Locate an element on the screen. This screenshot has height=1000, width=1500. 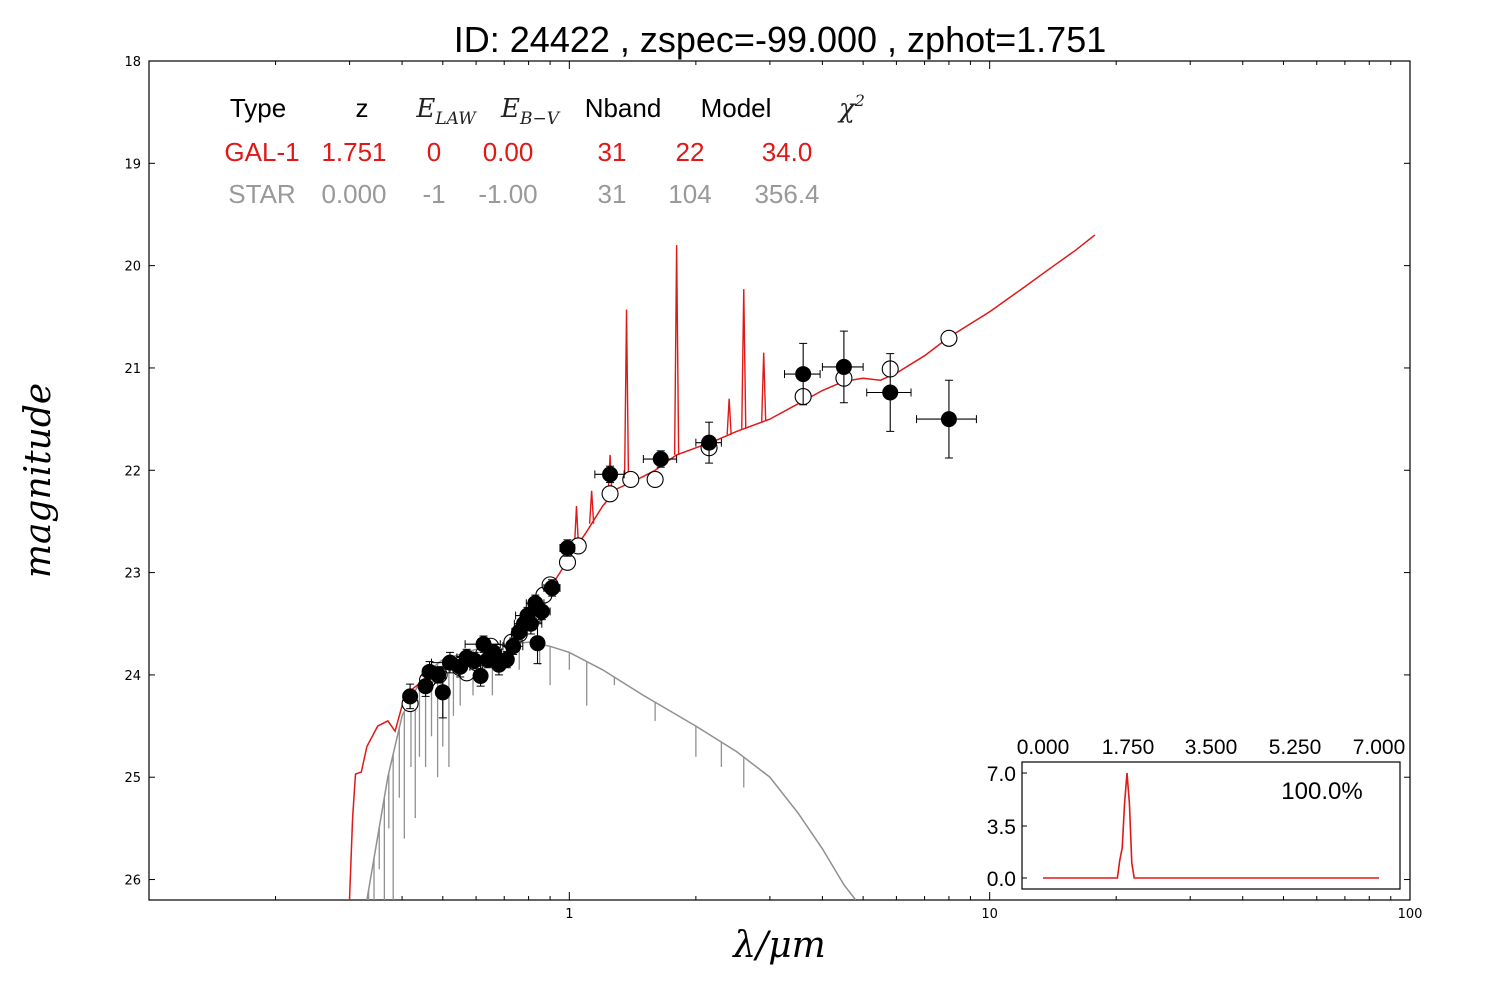
x-axis-label: λ/μm is located at coordinates (778, 945).